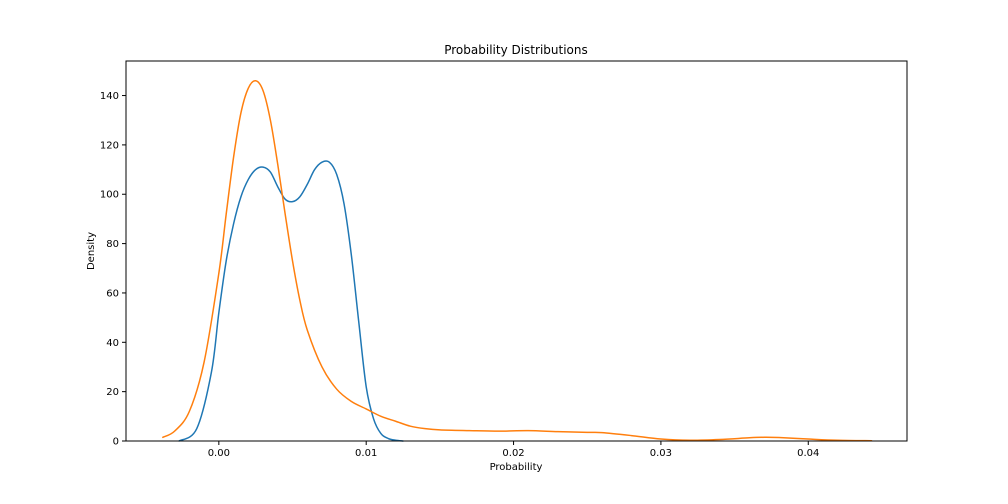 This screenshot has width=1008, height=504. What do you see at coordinates (366, 453) in the screenshot?
I see `x-tick-label: 0.01` at bounding box center [366, 453].